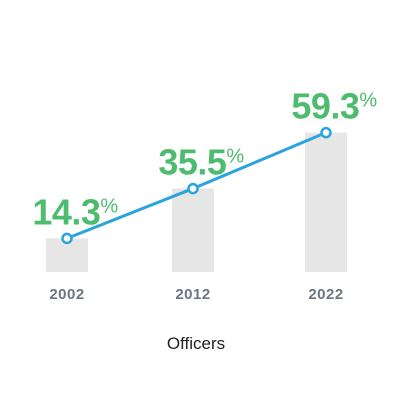 This screenshot has height=420, width=420. Describe the element at coordinates (192, 294) in the screenshot. I see `x-tick-2012: 2012` at that location.